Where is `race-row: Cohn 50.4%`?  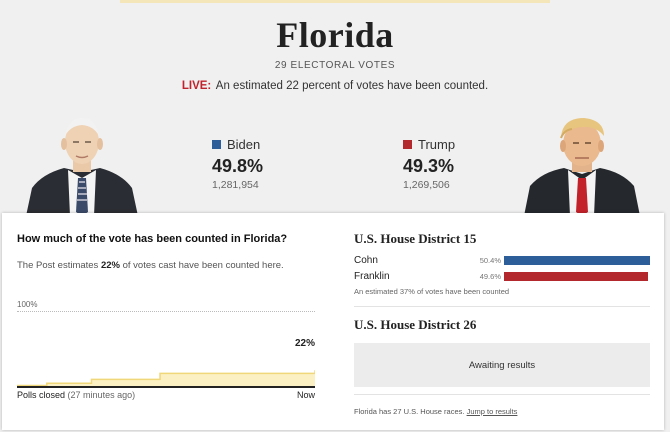 race-row: Cohn 50.4% is located at coordinates (502, 261).